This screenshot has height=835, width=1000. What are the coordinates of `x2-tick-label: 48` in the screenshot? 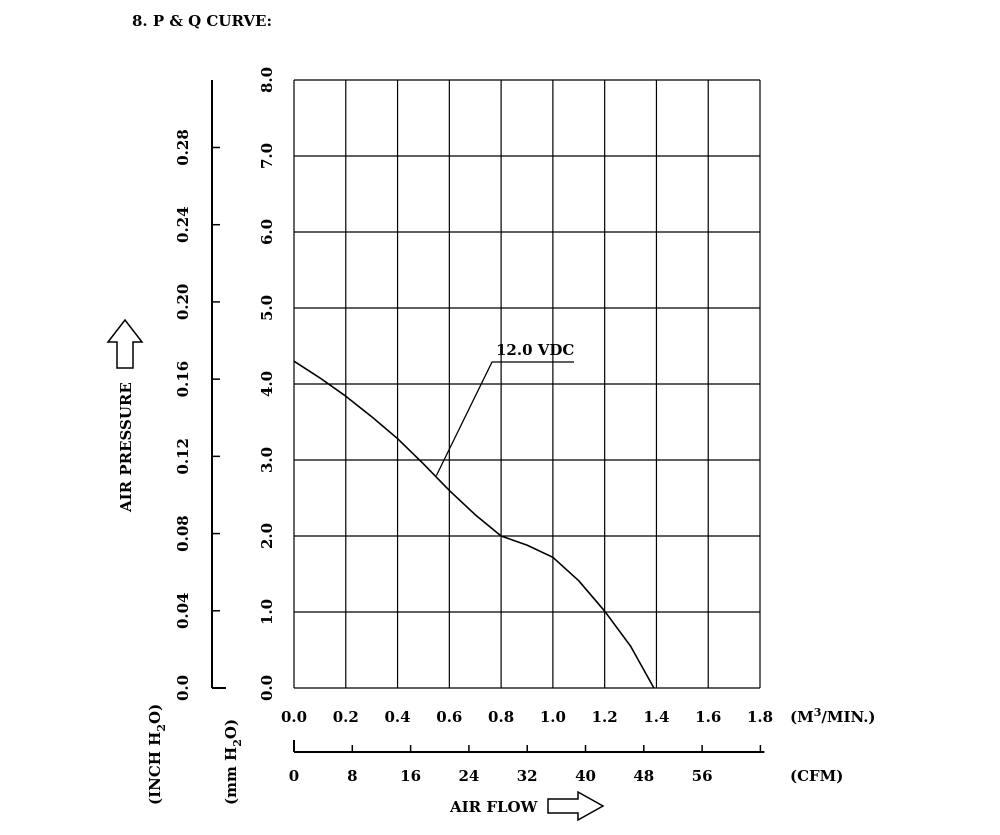 It's located at (643, 776).